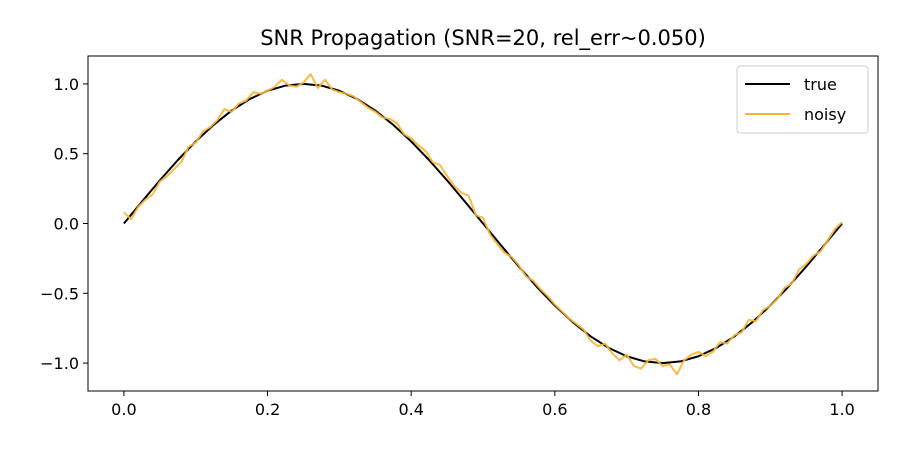  I want to click on legend: true noisy, so click(802, 99).